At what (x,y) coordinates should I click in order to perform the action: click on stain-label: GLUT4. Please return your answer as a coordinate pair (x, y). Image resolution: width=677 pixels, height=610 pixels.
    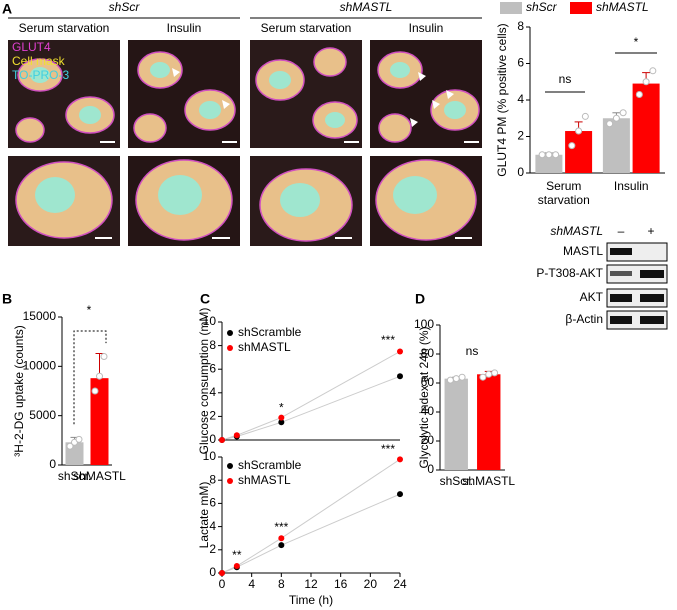
    Looking at the image, I should click on (31, 47).